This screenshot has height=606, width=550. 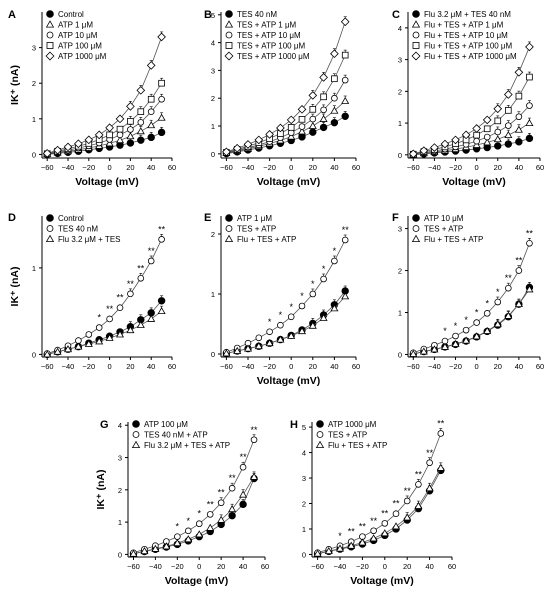 I want to click on legend-label: Flu 3.2 μM + TES 40 nM, so click(x=467, y=14).